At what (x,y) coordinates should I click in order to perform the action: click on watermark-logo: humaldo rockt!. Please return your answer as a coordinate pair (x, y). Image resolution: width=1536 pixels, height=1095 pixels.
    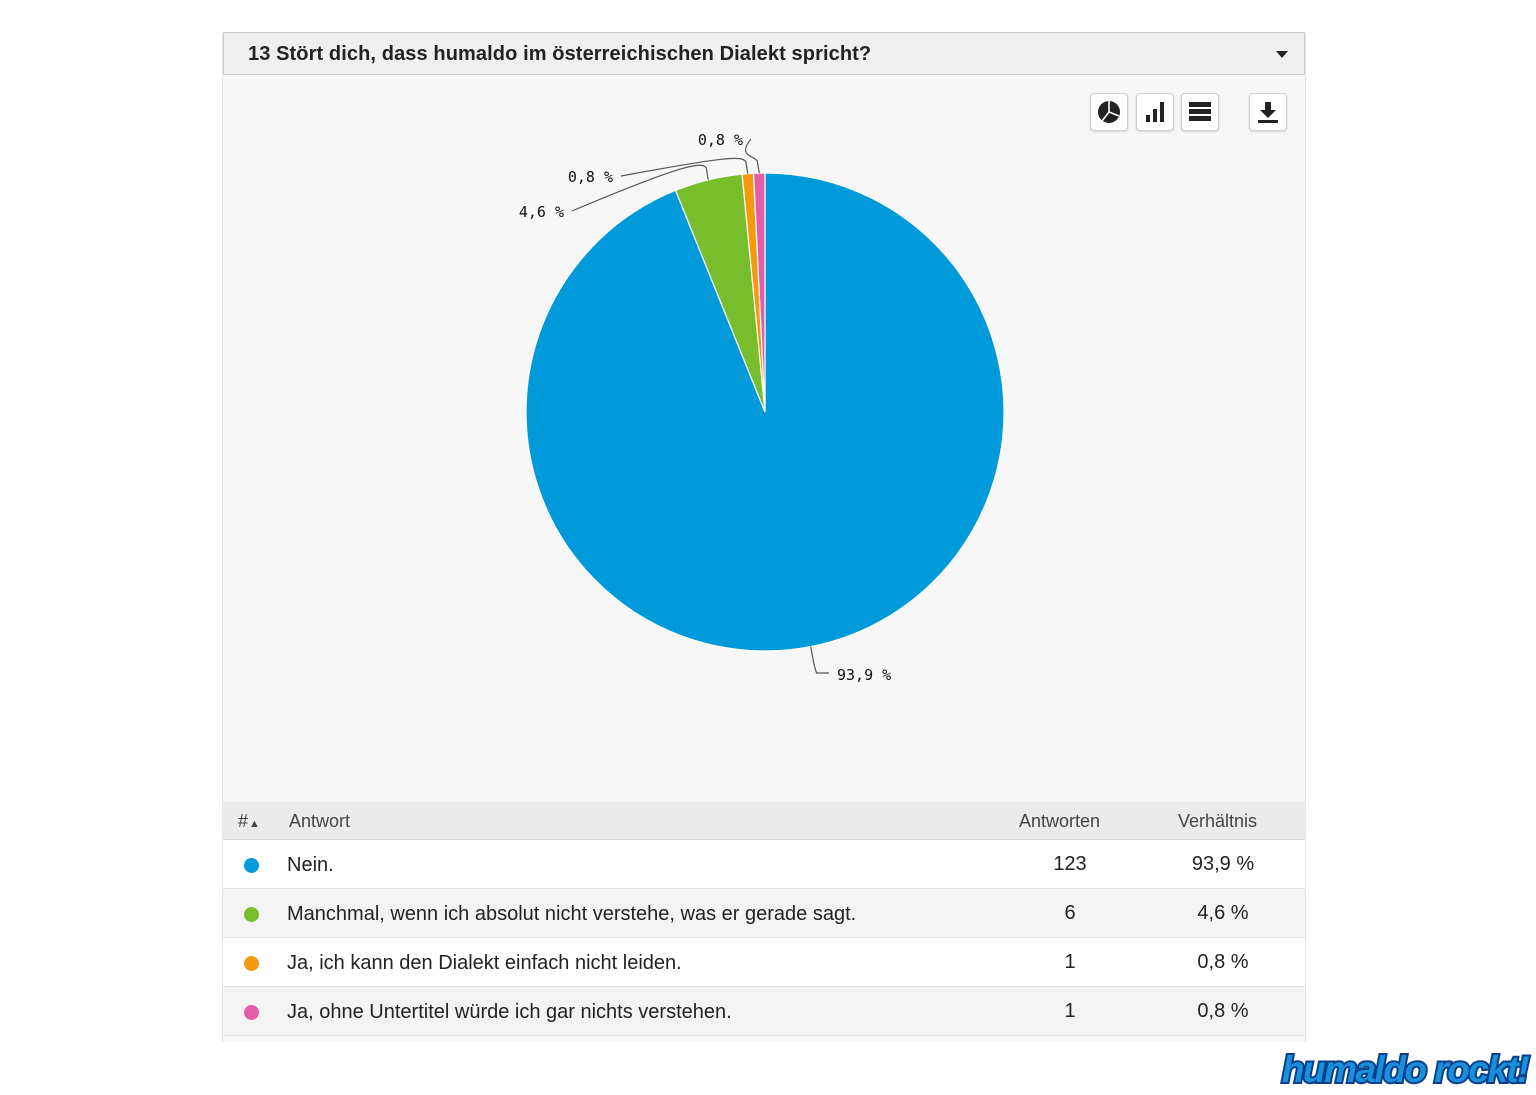
    Looking at the image, I should click on (1406, 1069).